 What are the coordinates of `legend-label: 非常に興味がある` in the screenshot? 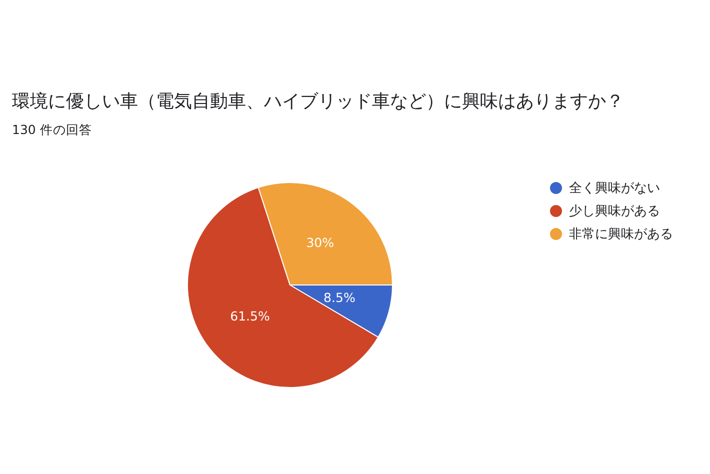 It's located at (621, 234).